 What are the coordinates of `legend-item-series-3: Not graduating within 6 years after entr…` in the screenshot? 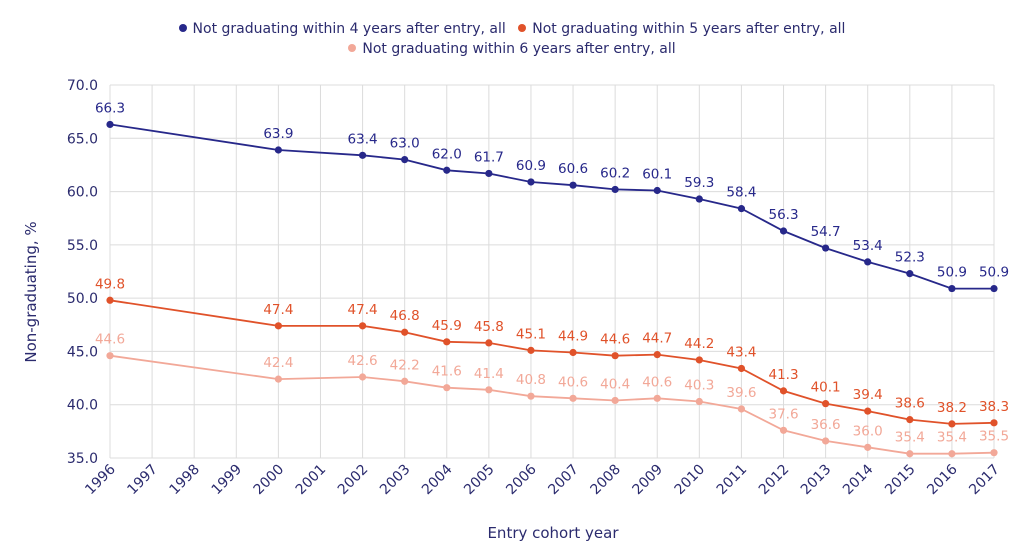 It's located at (512, 49).